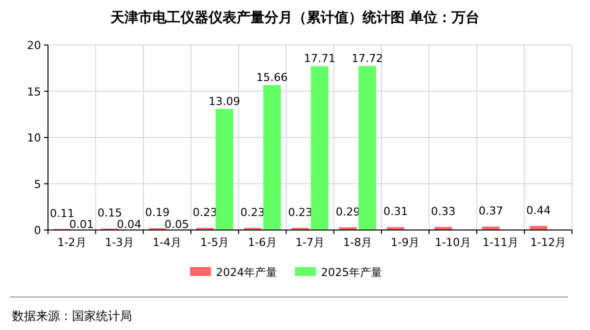 This screenshot has width=590, height=330. What do you see at coordinates (72, 316) in the screenshot?
I see `source-note: 数据来源：国家统计局` at bounding box center [72, 316].